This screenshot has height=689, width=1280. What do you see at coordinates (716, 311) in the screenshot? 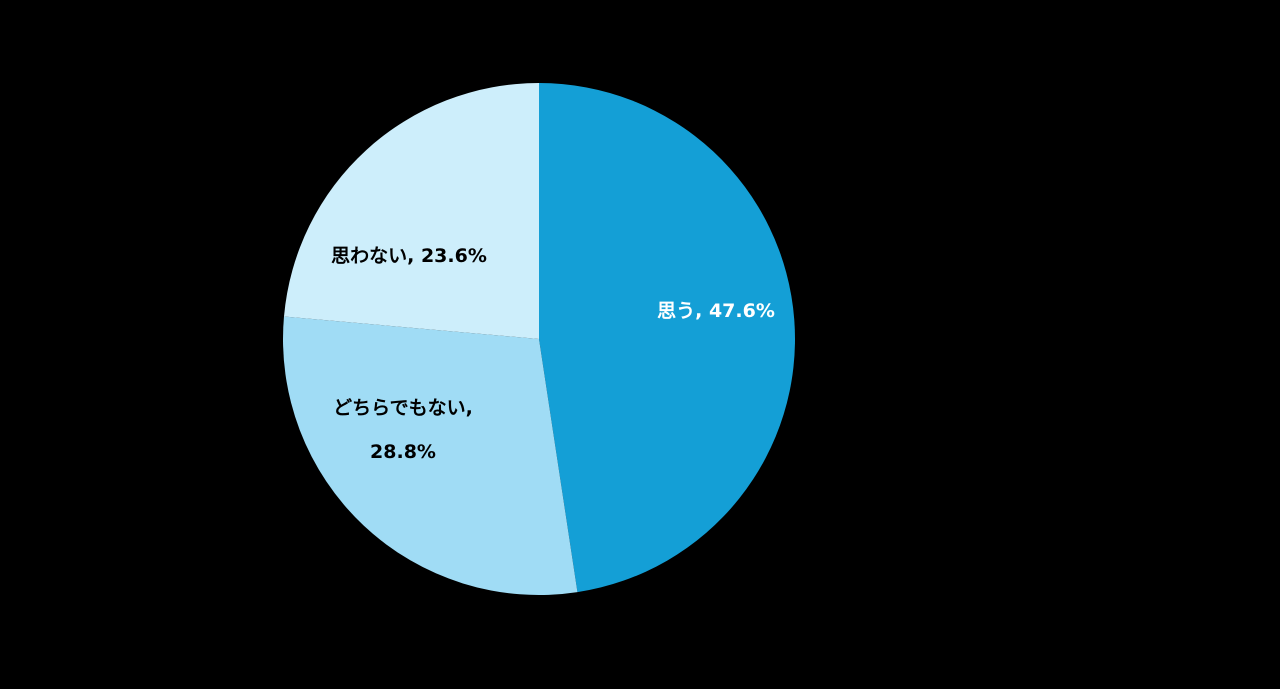
I see `data-label: 思う, 47.6%` at bounding box center [716, 311].